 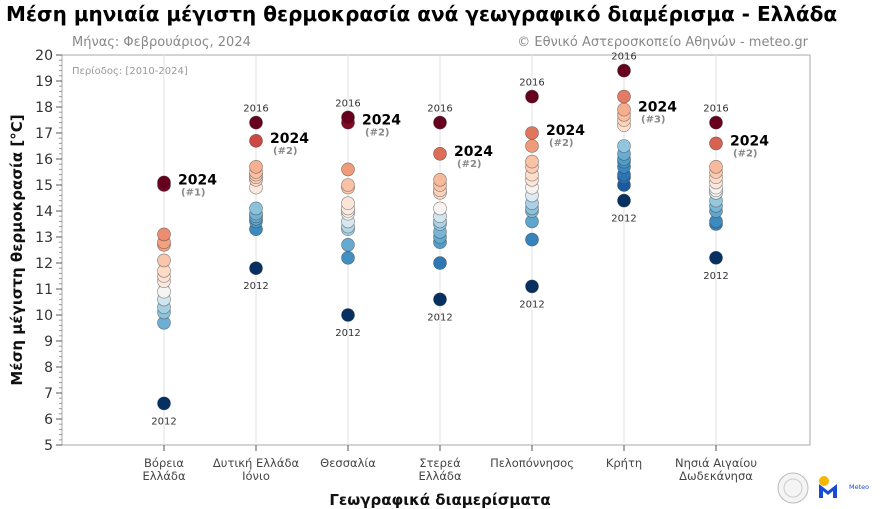 I want to click on y-tick-label: 20, so click(x=44, y=56).